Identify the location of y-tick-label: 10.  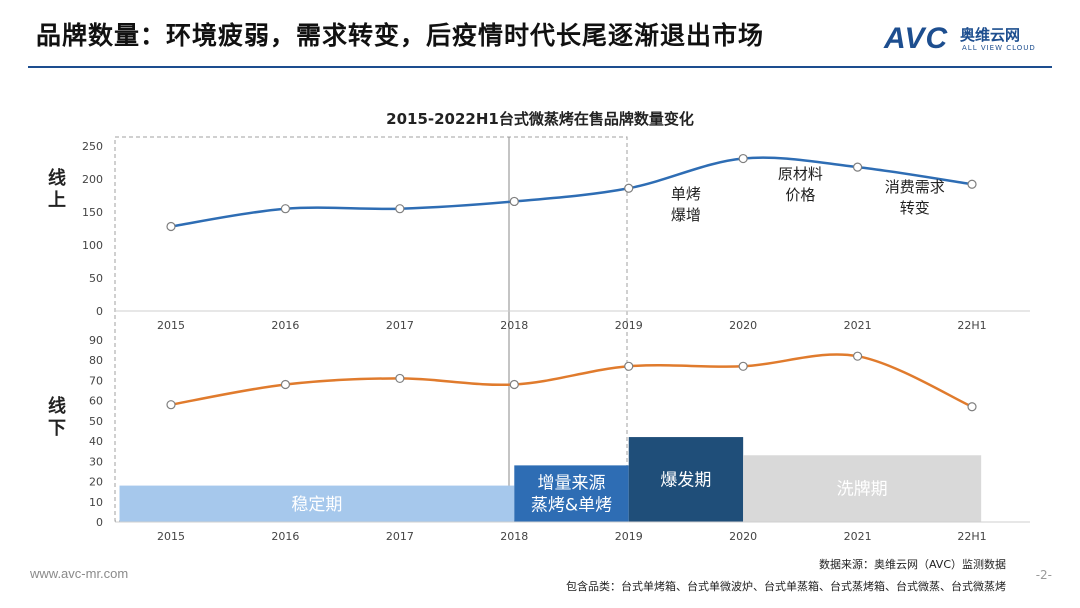
(96, 502).